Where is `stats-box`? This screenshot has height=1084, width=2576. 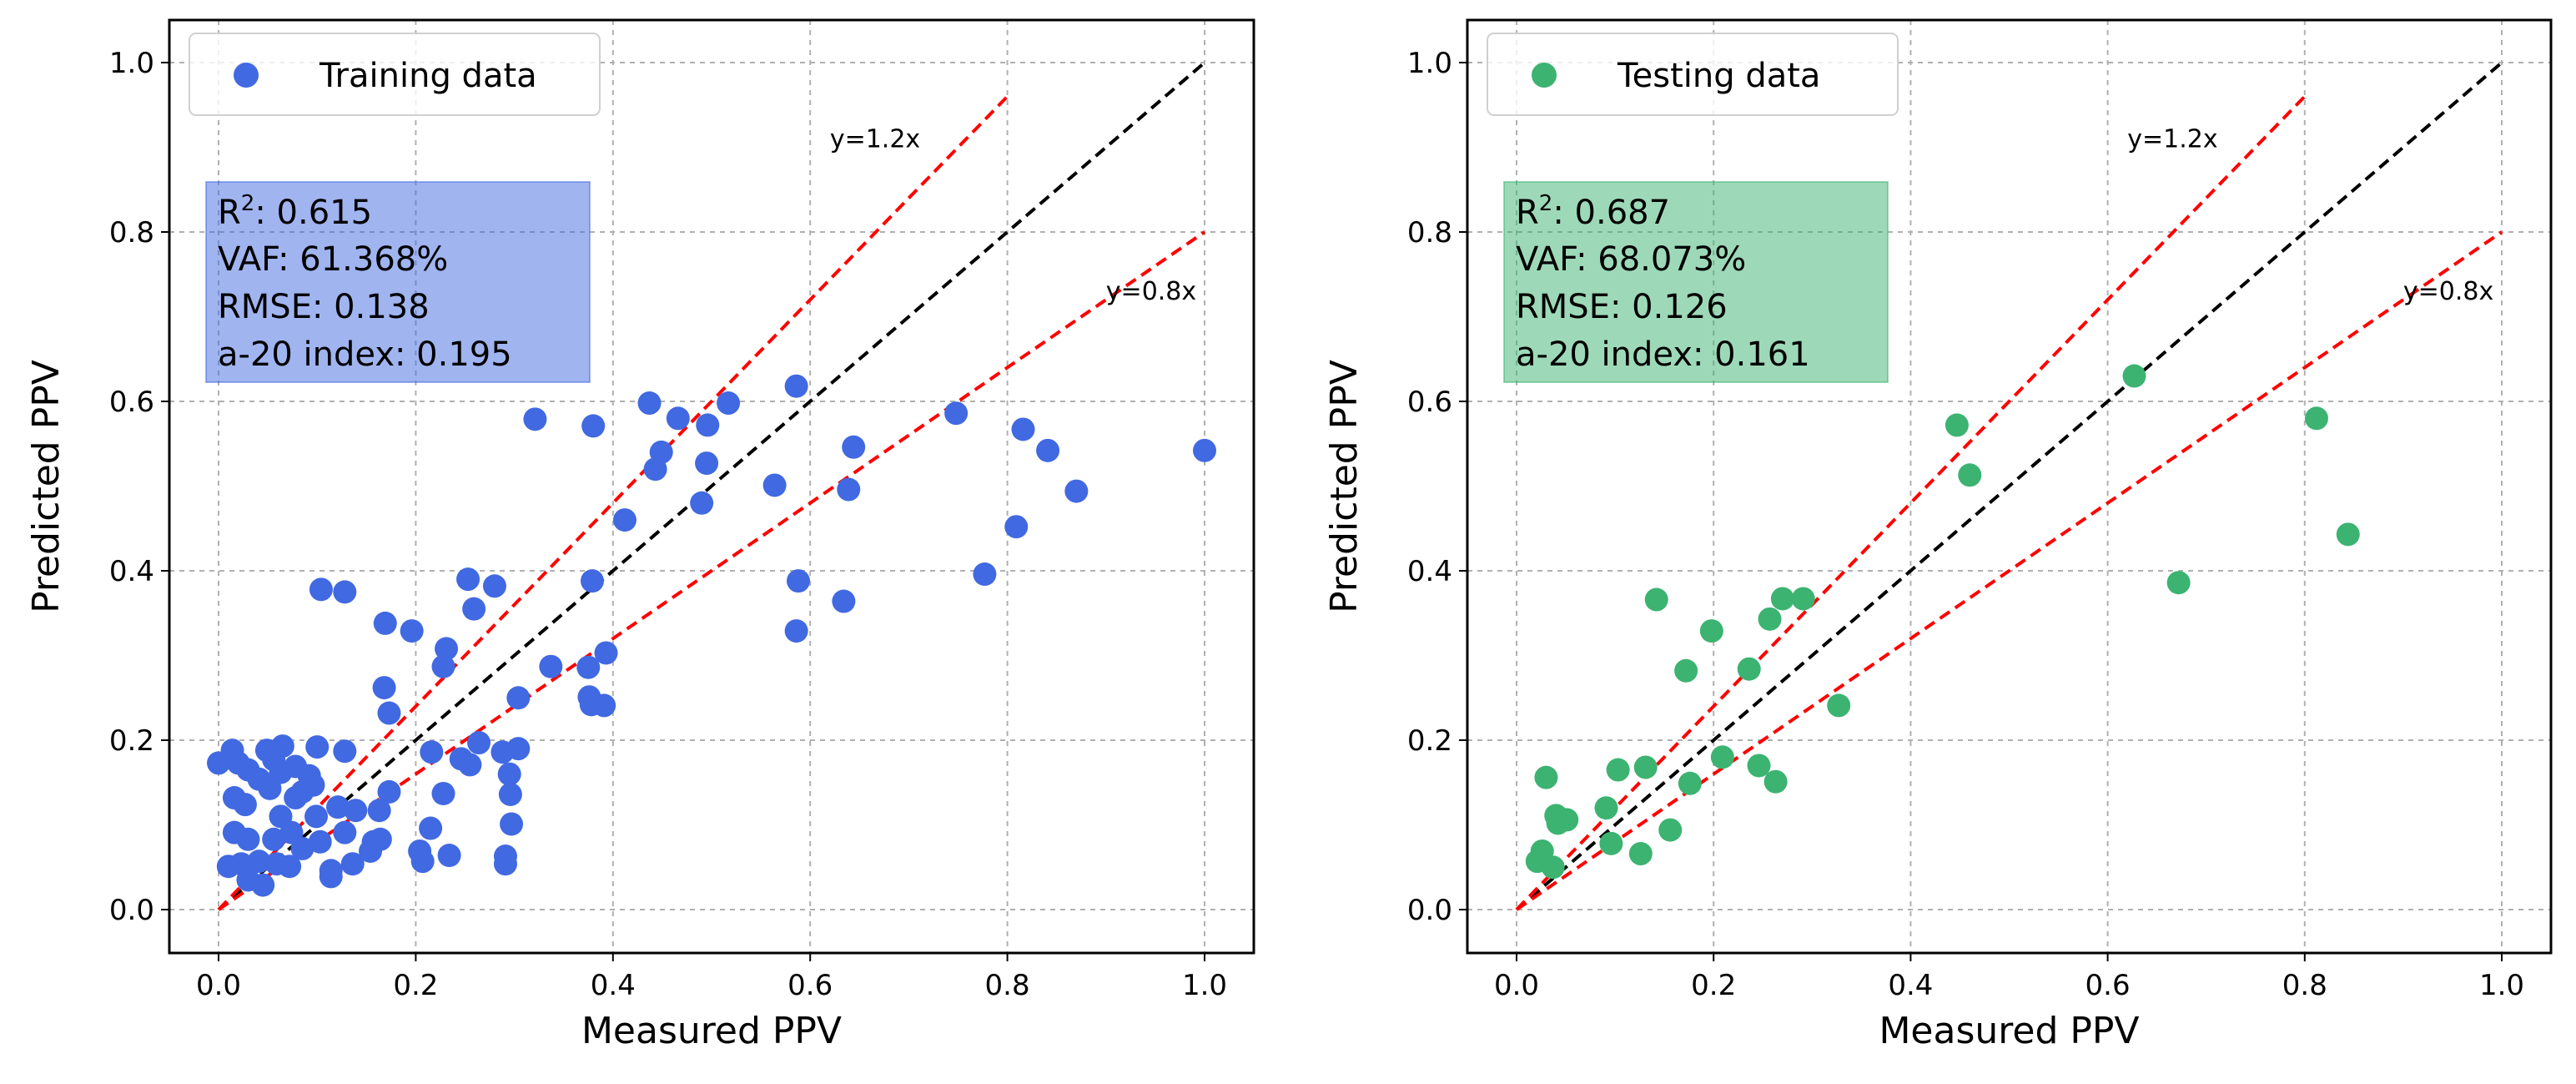 stats-box is located at coordinates (1696, 282).